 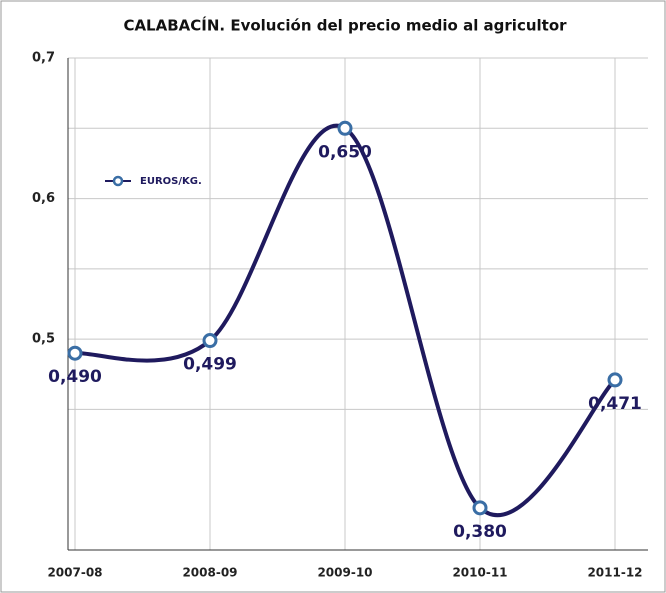 What do you see at coordinates (345, 152) in the screenshot?
I see `data-label: 0,650` at bounding box center [345, 152].